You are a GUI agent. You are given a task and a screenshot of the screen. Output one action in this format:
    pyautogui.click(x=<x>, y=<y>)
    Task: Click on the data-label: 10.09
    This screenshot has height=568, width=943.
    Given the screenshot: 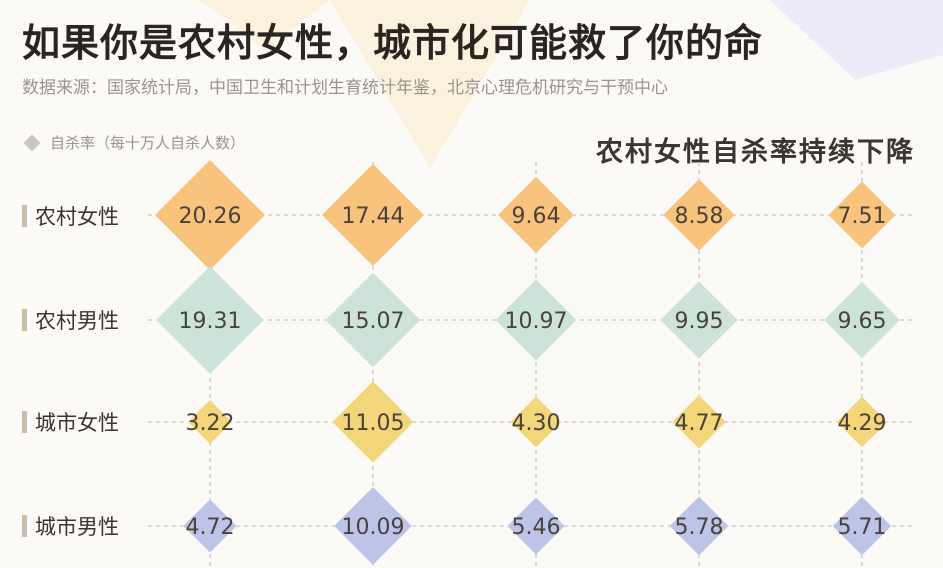 What is the action you would take?
    pyautogui.click(x=373, y=527)
    